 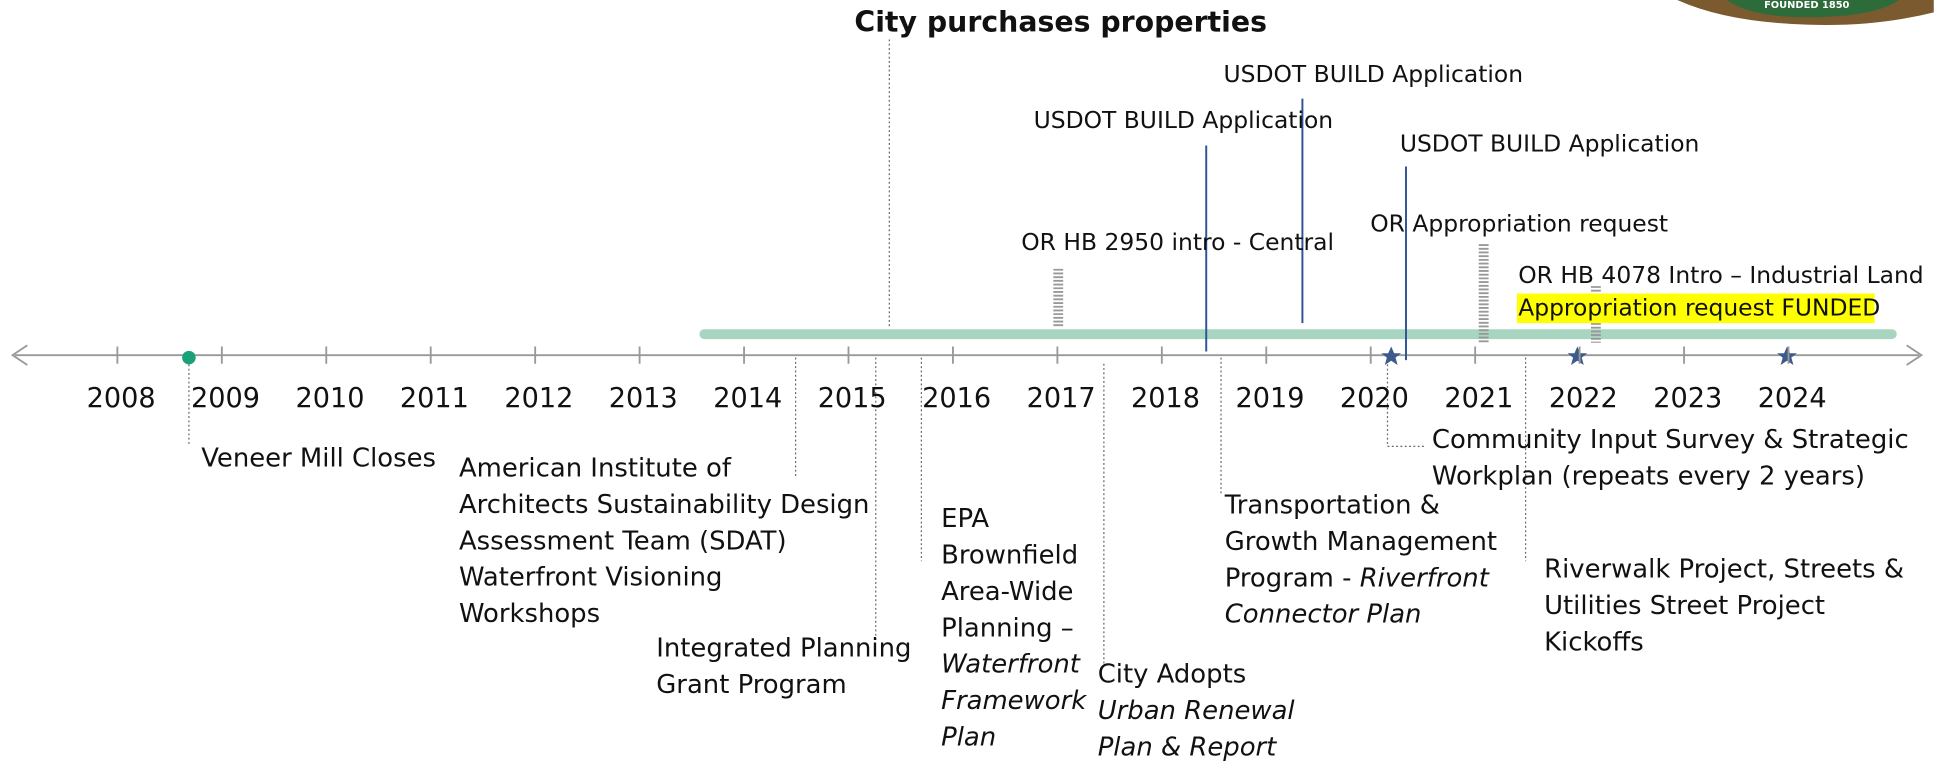 What do you see at coordinates (1478, 398) in the screenshot?
I see `year-label: 2021` at bounding box center [1478, 398].